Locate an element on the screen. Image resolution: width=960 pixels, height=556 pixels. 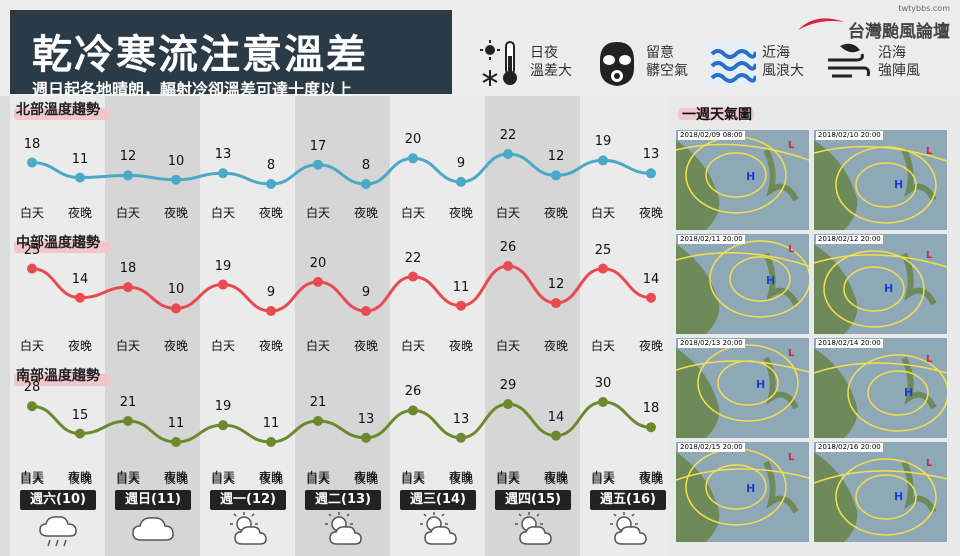
brand: twtybbs.com 台灣颱風論壇 is located at coordinates (874, 23).